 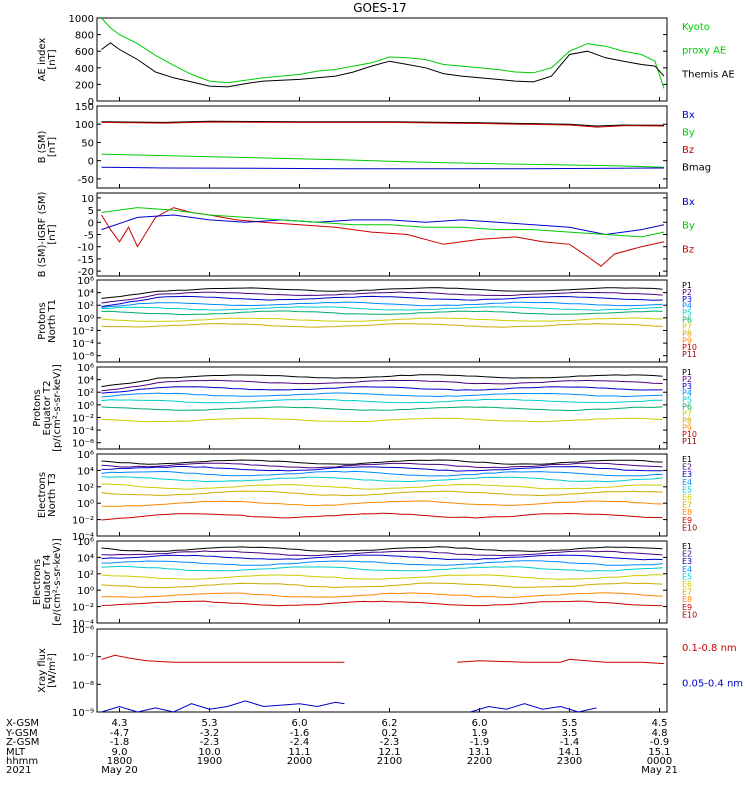 I want to click on legend-label: E2, so click(x=687, y=554).